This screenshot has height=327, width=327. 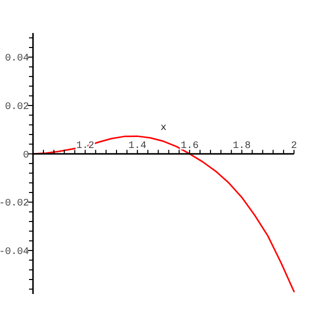 I want to click on x-axis-title: x, so click(x=163, y=128).